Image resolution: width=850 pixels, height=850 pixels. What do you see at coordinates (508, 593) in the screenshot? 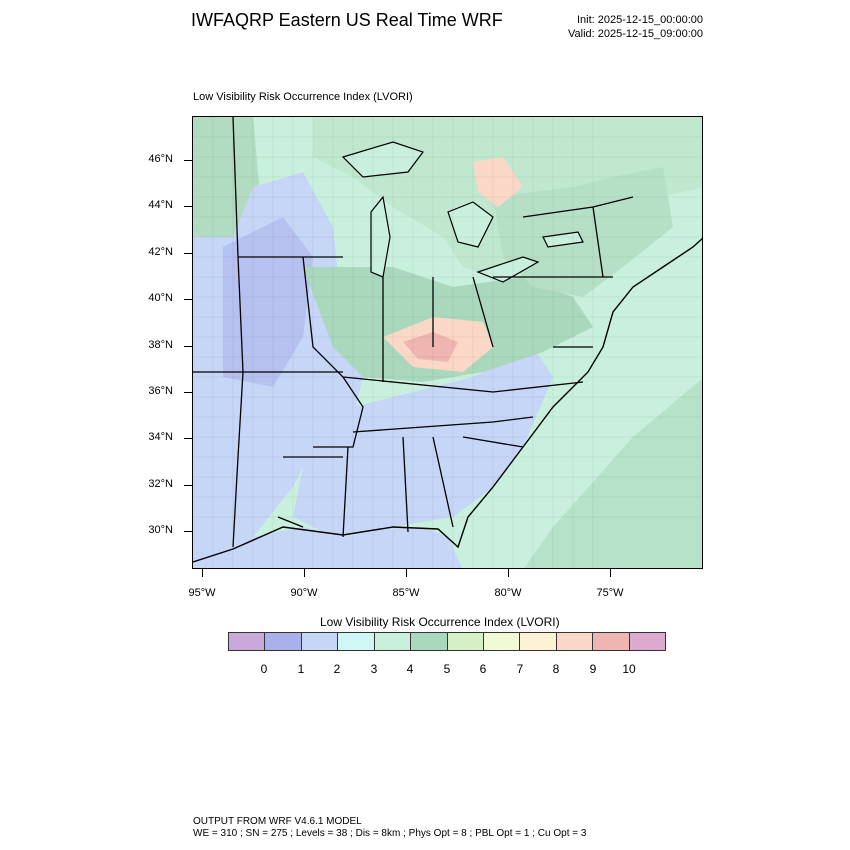
I see `lon-label-80w: 80°W` at bounding box center [508, 593].